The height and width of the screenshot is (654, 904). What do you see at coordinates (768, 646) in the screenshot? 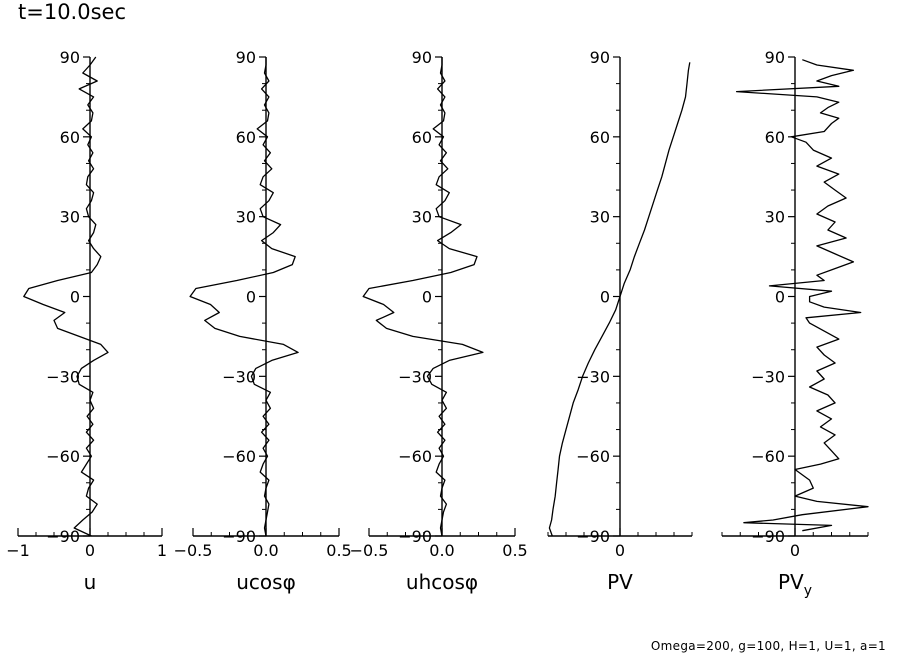
I see `parameters-footer: Omega=200, g=100, H=1, U=1, a=1` at bounding box center [768, 646].